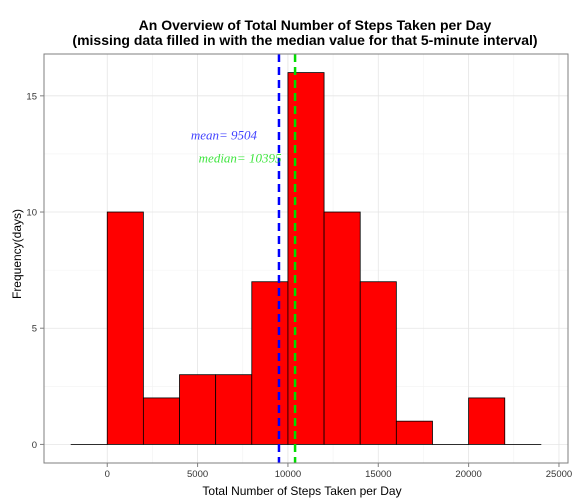 The height and width of the screenshot is (504, 576). Describe the element at coordinates (240, 158) in the screenshot. I see `median-annotation: median= 10395` at that location.